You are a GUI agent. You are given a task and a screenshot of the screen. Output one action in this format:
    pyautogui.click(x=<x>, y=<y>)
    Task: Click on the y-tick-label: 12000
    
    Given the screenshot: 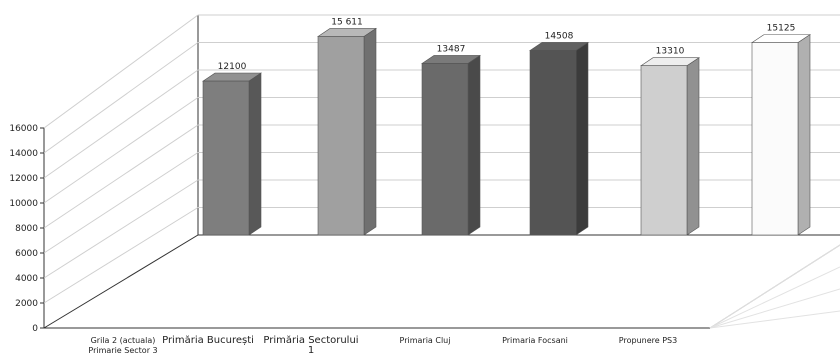 What is the action you would take?
    pyautogui.click(x=23, y=179)
    